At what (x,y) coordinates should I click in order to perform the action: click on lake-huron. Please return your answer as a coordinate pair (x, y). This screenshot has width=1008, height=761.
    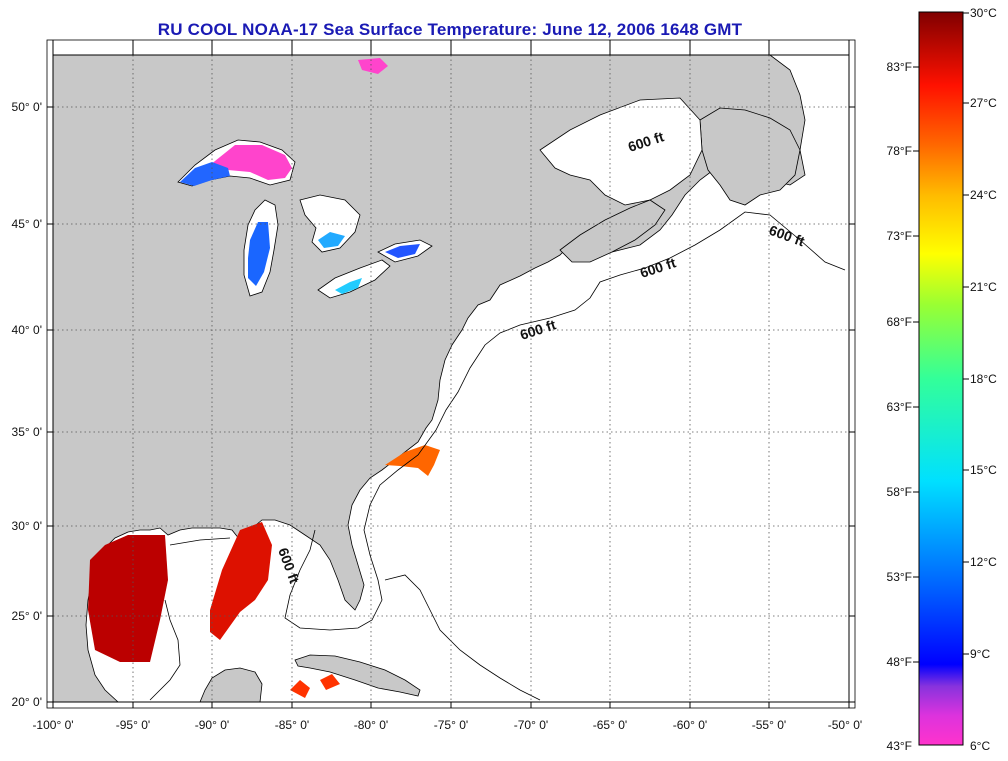
    Looking at the image, I should click on (330, 223).